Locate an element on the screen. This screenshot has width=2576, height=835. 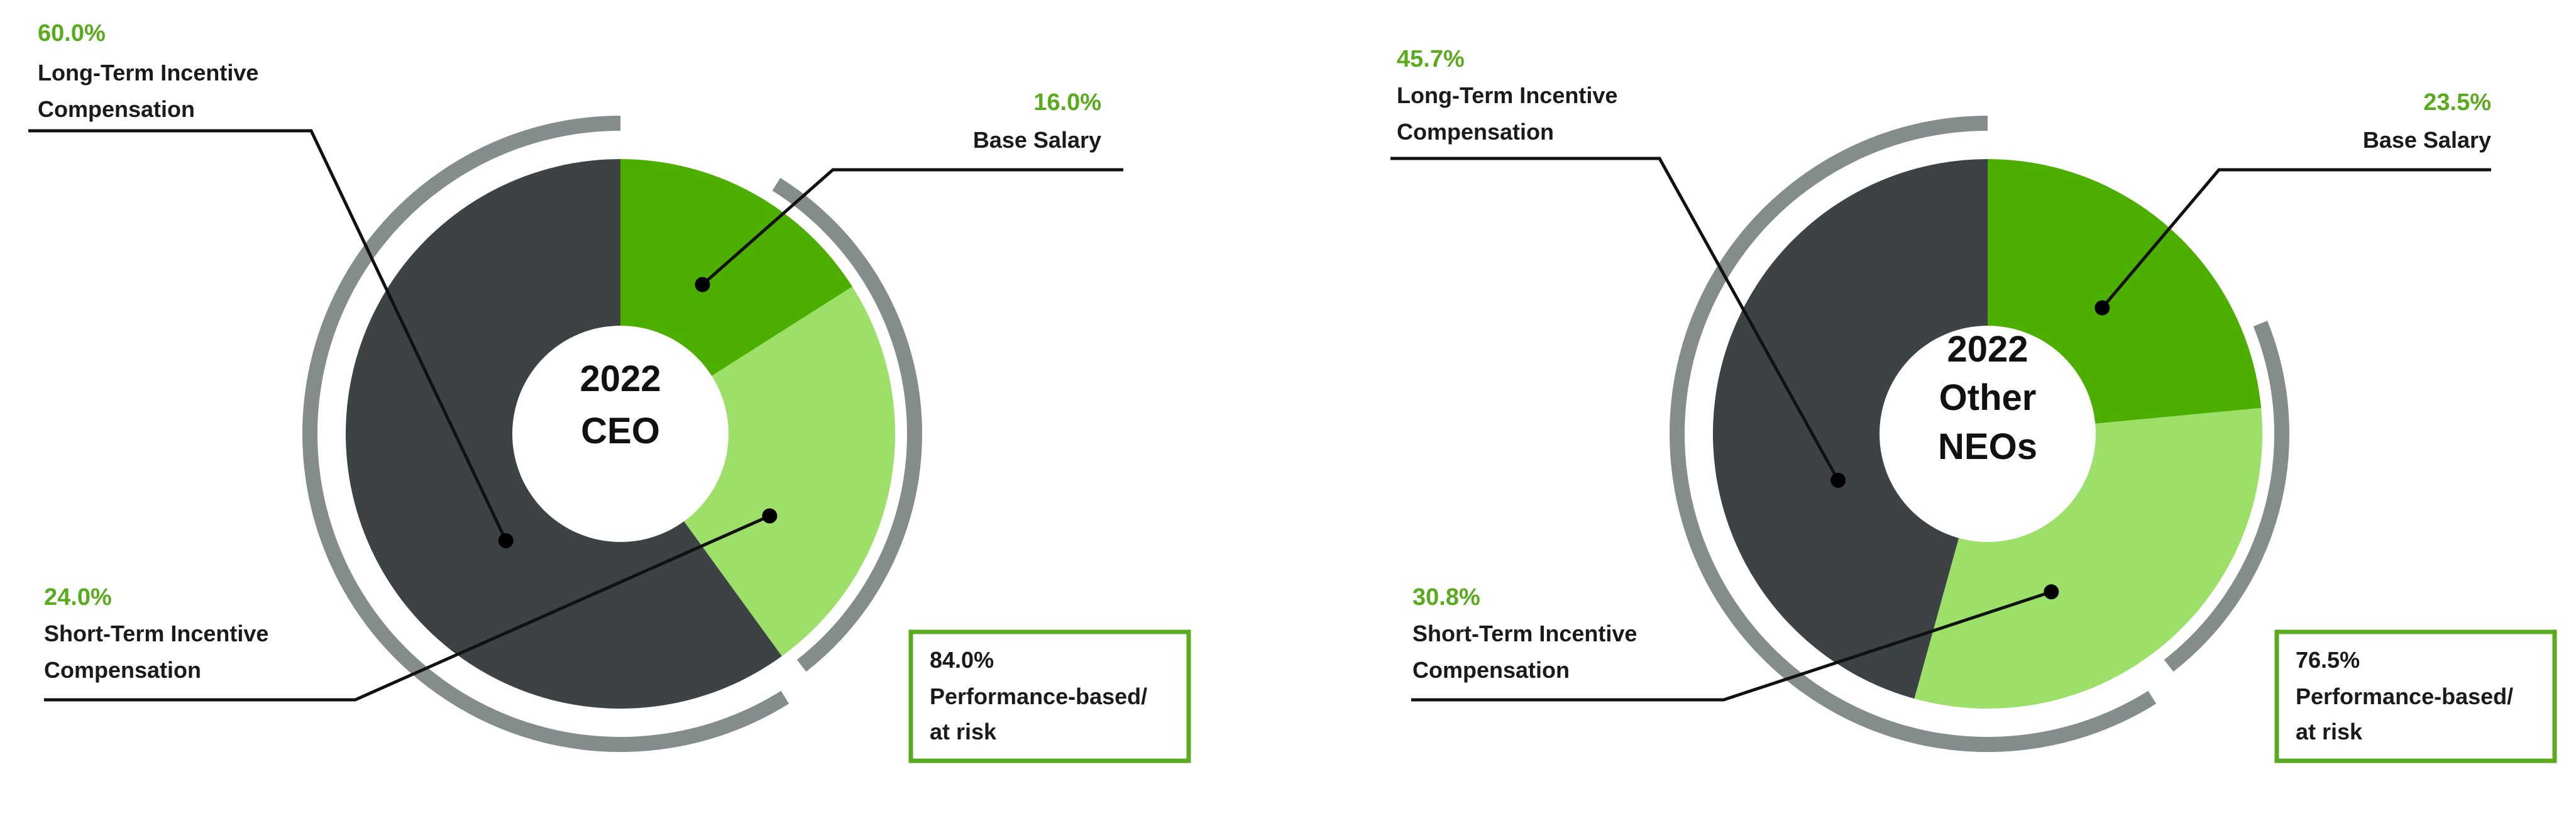
slice-long-term-incentive is located at coordinates (1850, 429).